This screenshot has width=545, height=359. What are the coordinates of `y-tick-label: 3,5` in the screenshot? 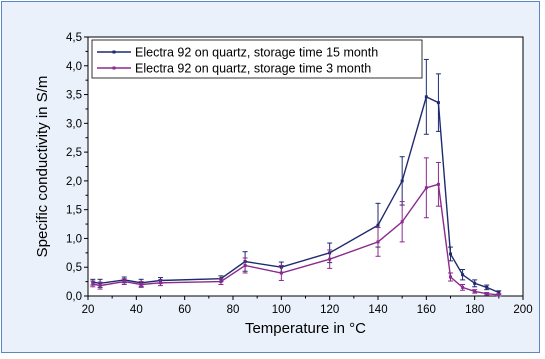 It's located at (74, 96).